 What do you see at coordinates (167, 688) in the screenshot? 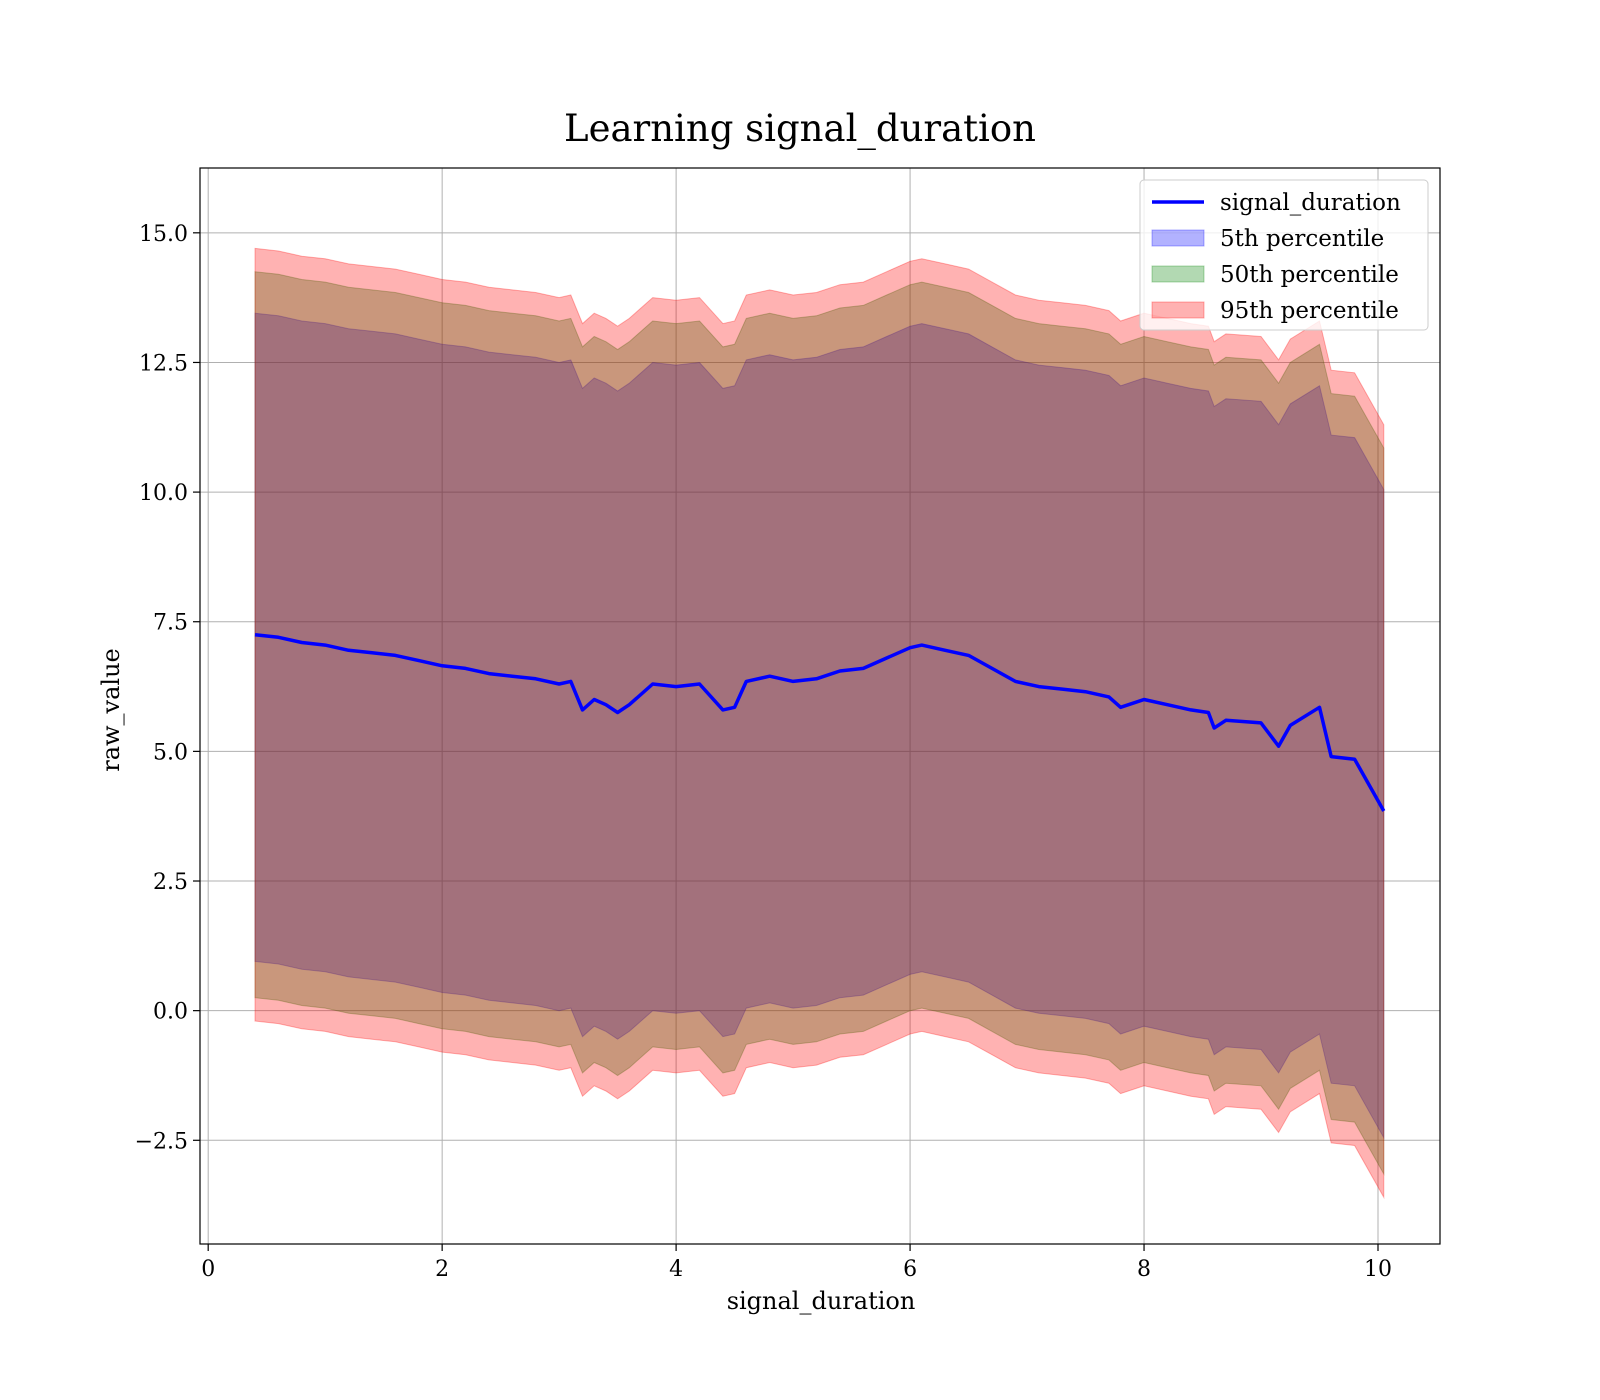
I see `y-axis-ticks: −2.5 0.0 2.5 5.0 7.5 10.0 12.5 15.0` at bounding box center [167, 688].